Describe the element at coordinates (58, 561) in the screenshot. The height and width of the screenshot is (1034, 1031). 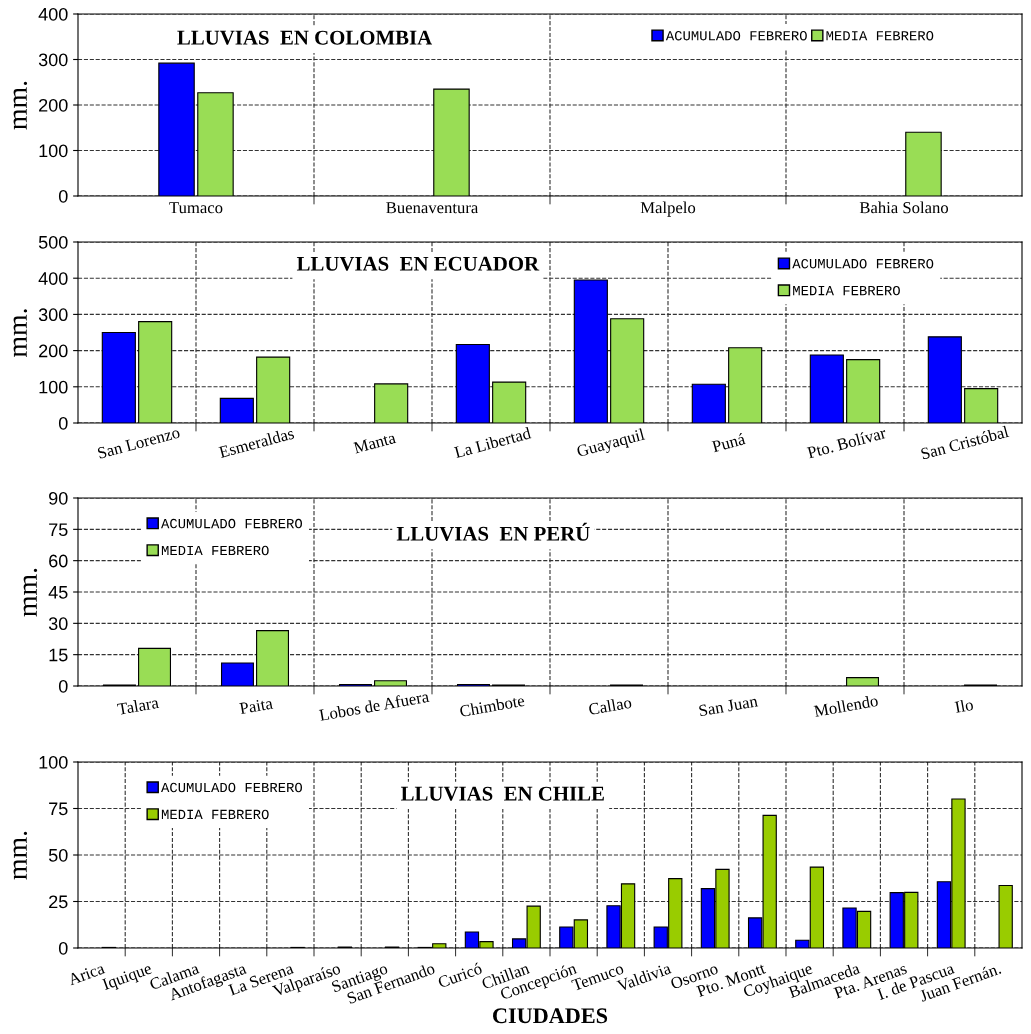
I see `y-tick-label: 60` at that location.